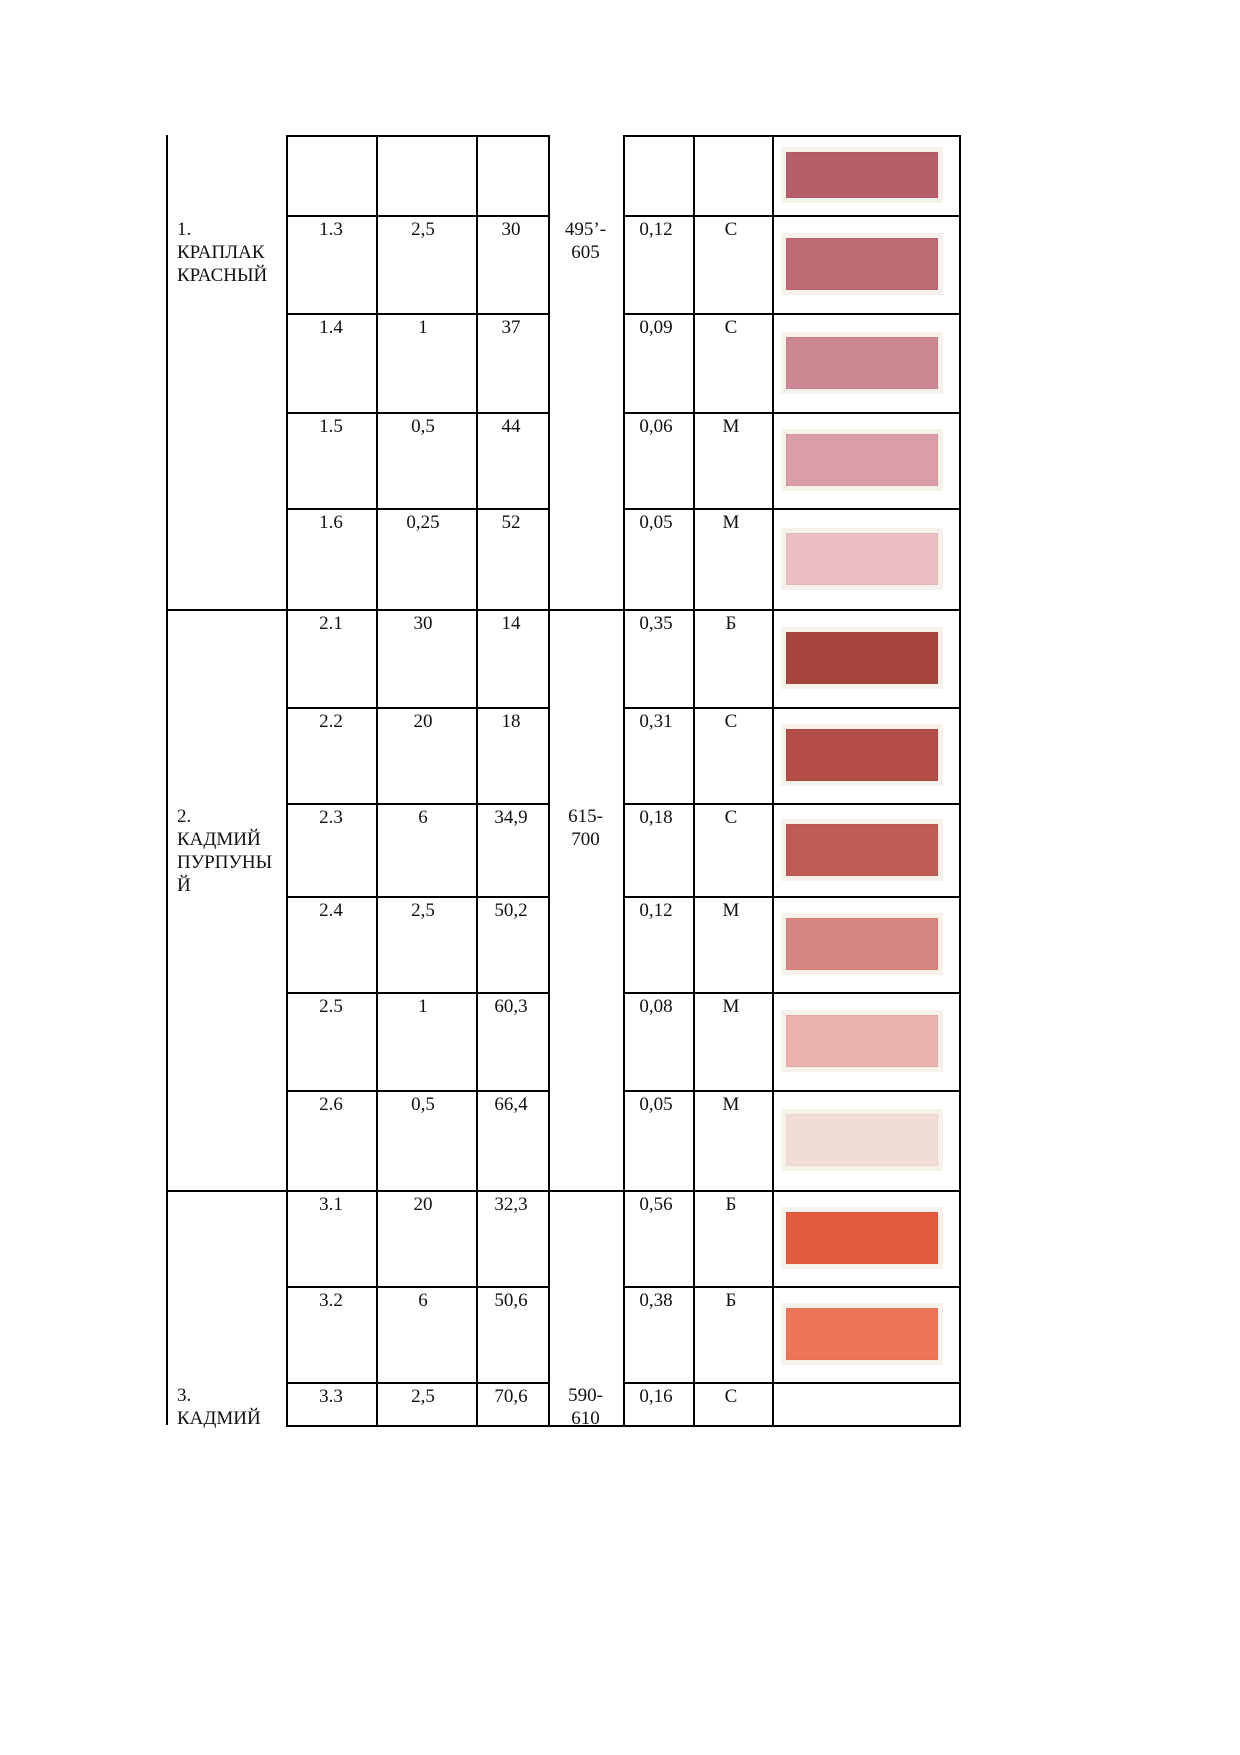 This screenshot has width=1240, height=1755. What do you see at coordinates (585, 828) in the screenshot?
I see `wavelength-range: 615- 700` at bounding box center [585, 828].